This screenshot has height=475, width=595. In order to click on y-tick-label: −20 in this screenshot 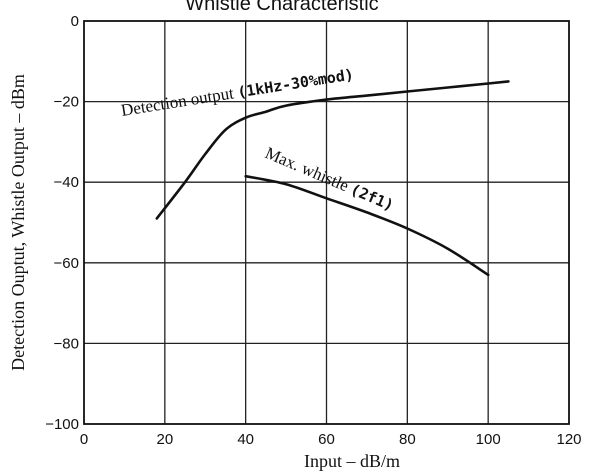, I will do `click(66, 102)`.